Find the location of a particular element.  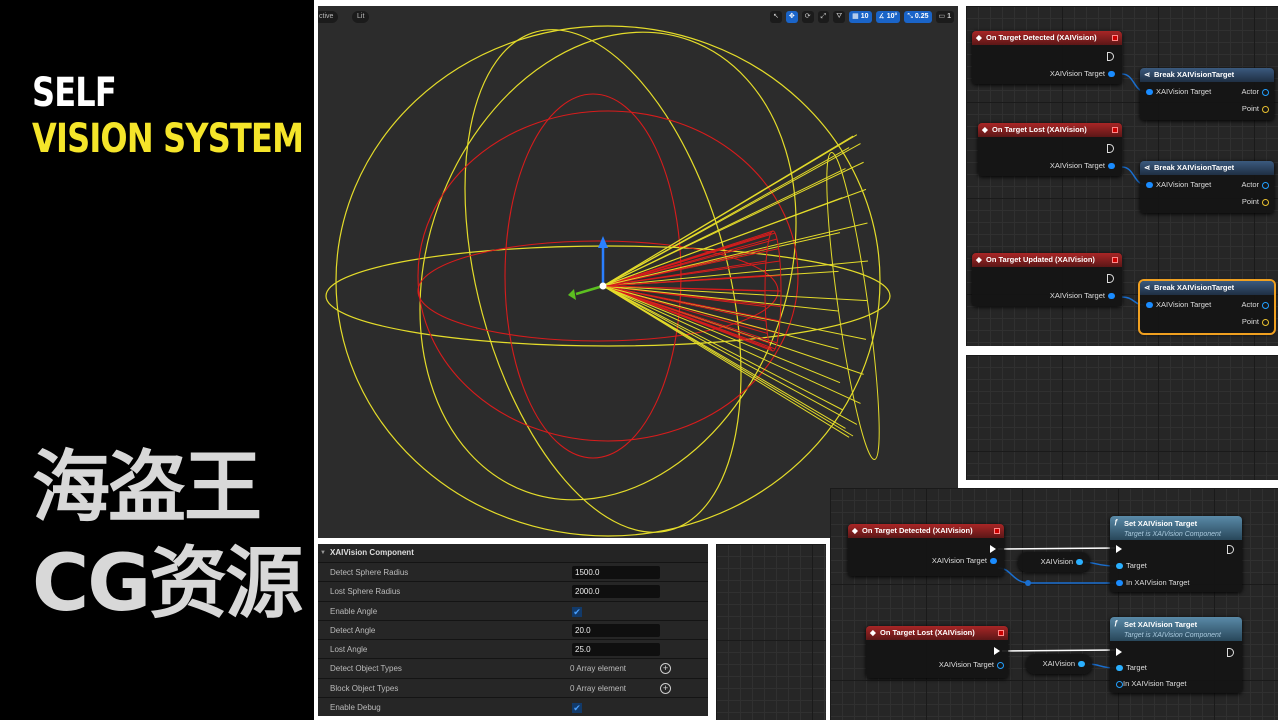

lit-mode-button: Lit is located at coordinates (361, 17).